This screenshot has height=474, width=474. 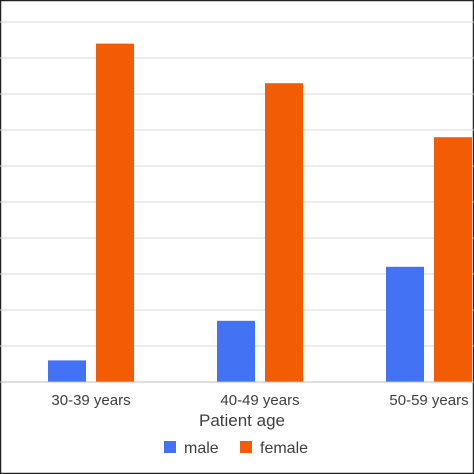 What do you see at coordinates (242, 420) in the screenshot?
I see `x-axis-title: Patient age` at bounding box center [242, 420].